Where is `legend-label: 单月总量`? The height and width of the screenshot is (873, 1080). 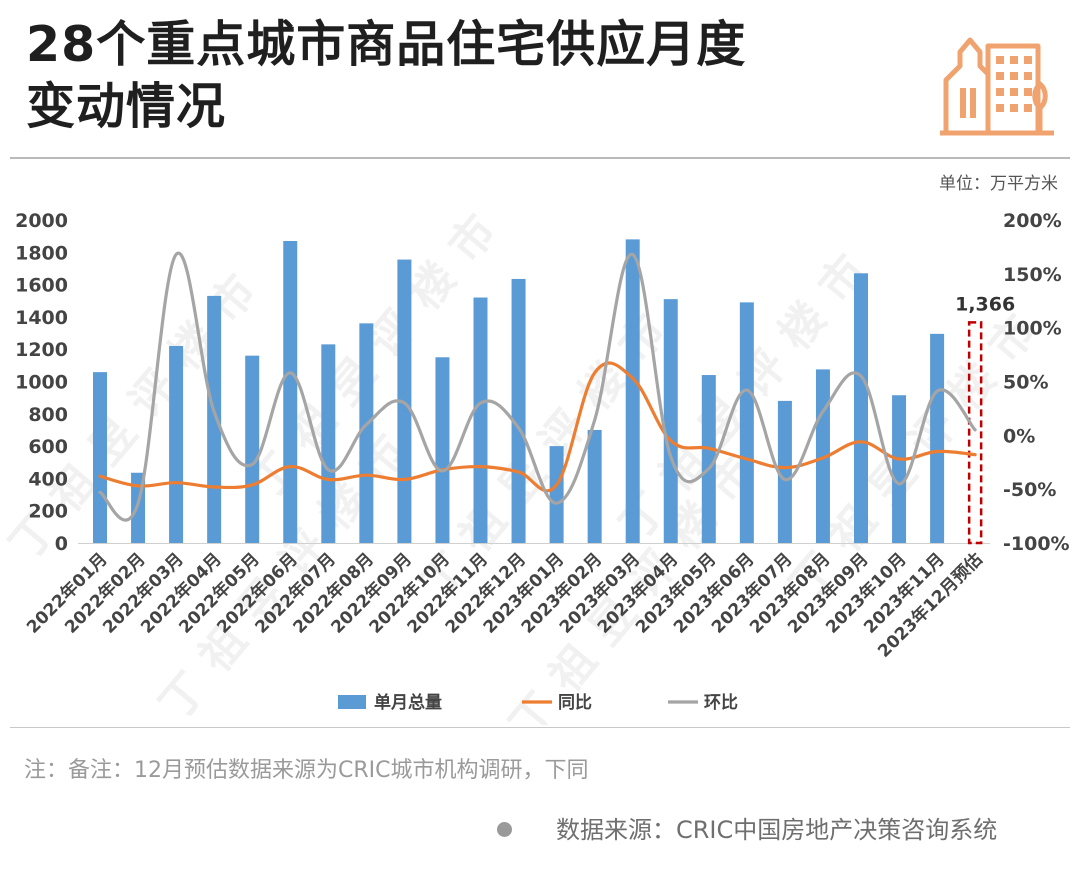 legend-label: 单月总量 is located at coordinates (408, 702).